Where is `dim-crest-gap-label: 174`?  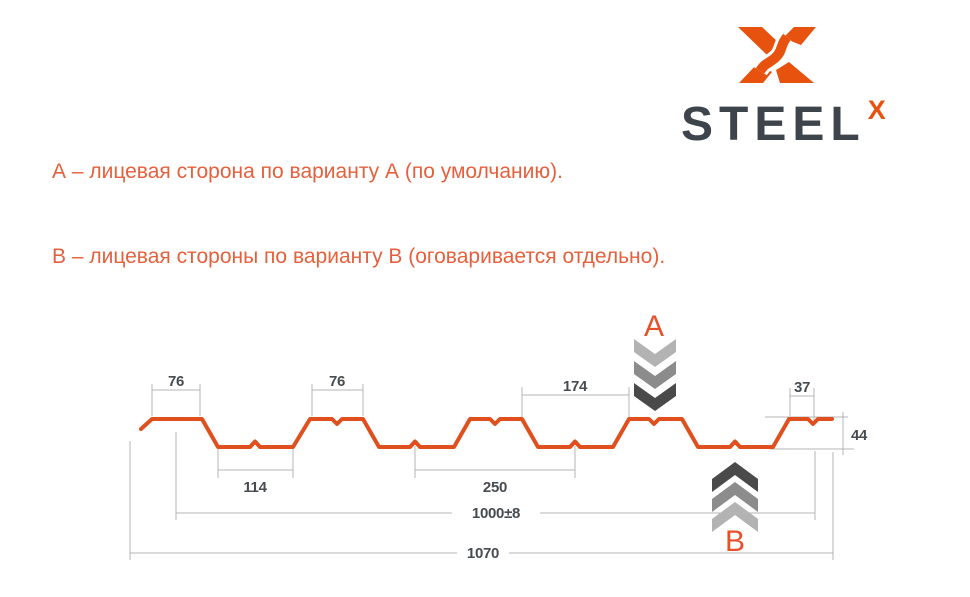 dim-crest-gap-label: 174 is located at coordinates (575, 386).